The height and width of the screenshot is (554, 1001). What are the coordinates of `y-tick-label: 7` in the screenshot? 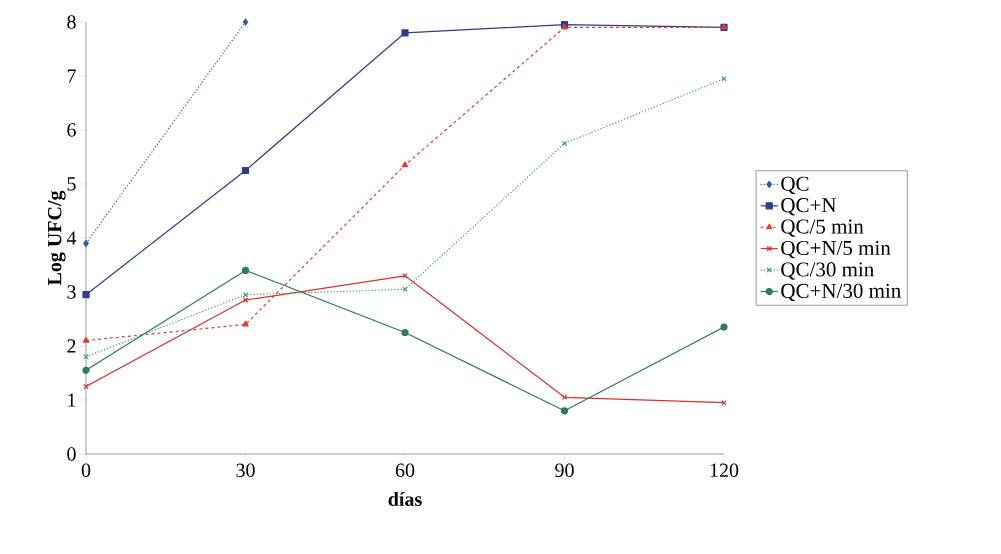 It's located at (71, 76).